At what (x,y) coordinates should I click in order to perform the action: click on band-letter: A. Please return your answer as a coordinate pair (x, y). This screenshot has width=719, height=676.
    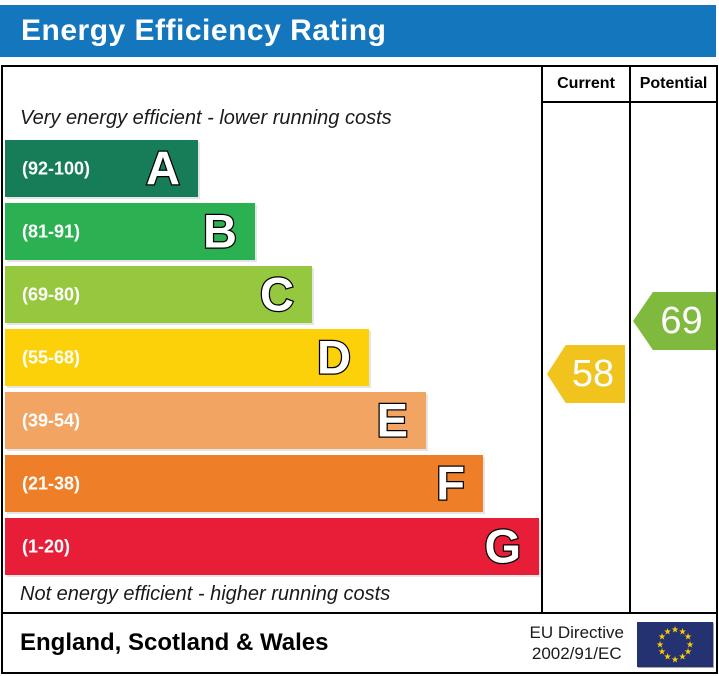
    Looking at the image, I should click on (163, 168).